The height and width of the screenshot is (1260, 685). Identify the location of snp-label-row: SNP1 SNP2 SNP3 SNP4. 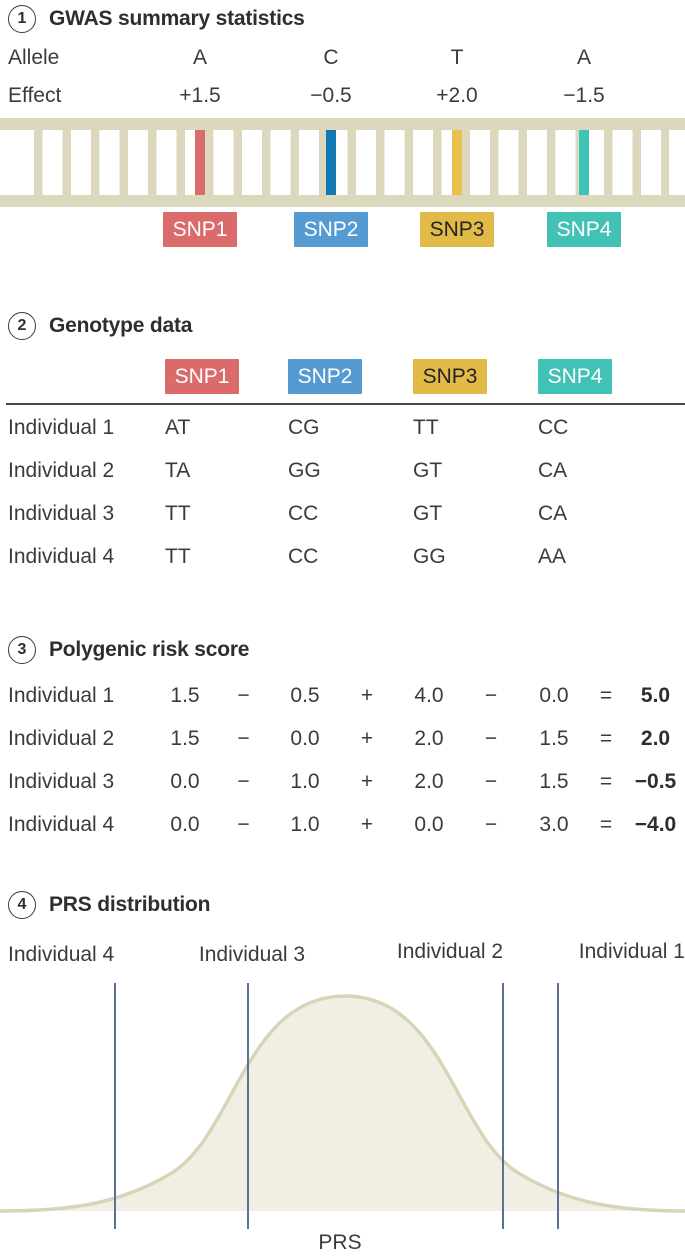
(342, 229).